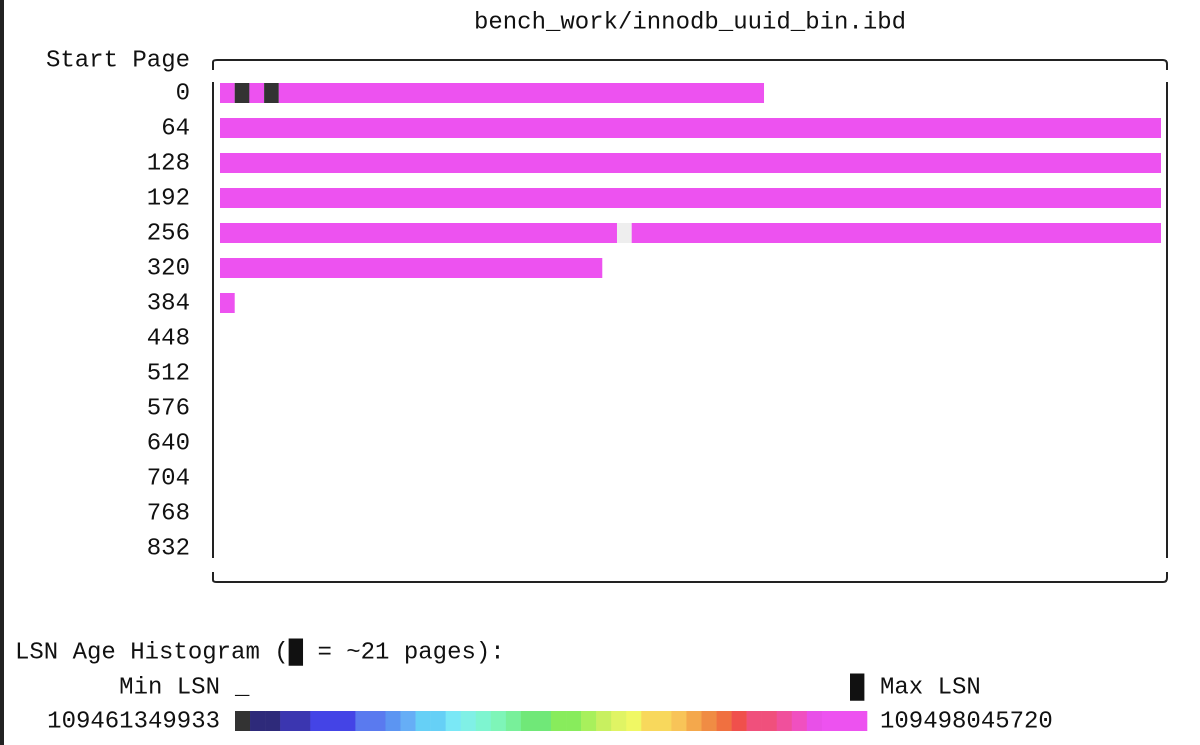  I want to click on min-lsn: 109461349933, so click(133, 721).